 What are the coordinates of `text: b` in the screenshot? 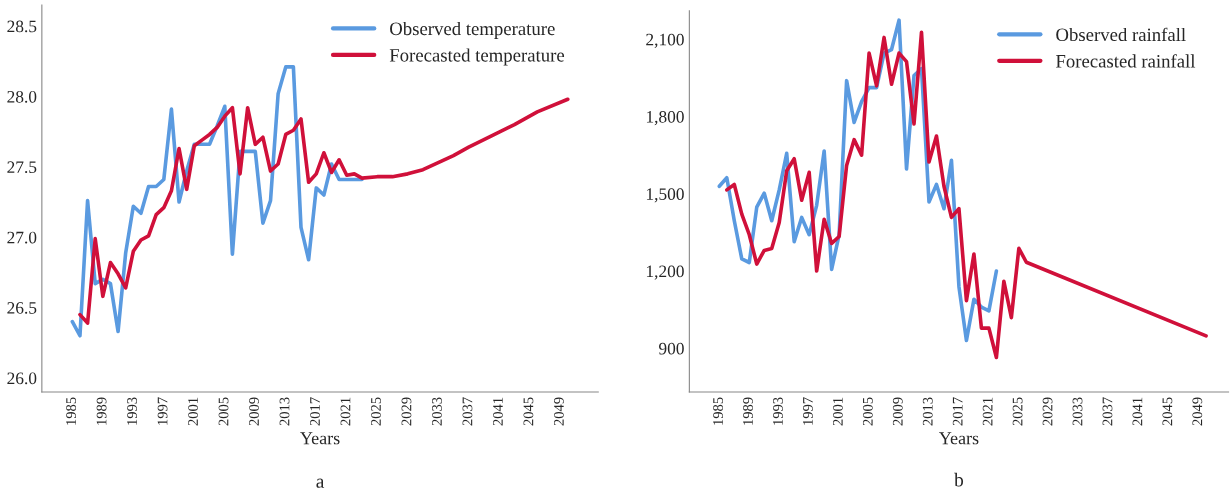 It's located at (959, 479).